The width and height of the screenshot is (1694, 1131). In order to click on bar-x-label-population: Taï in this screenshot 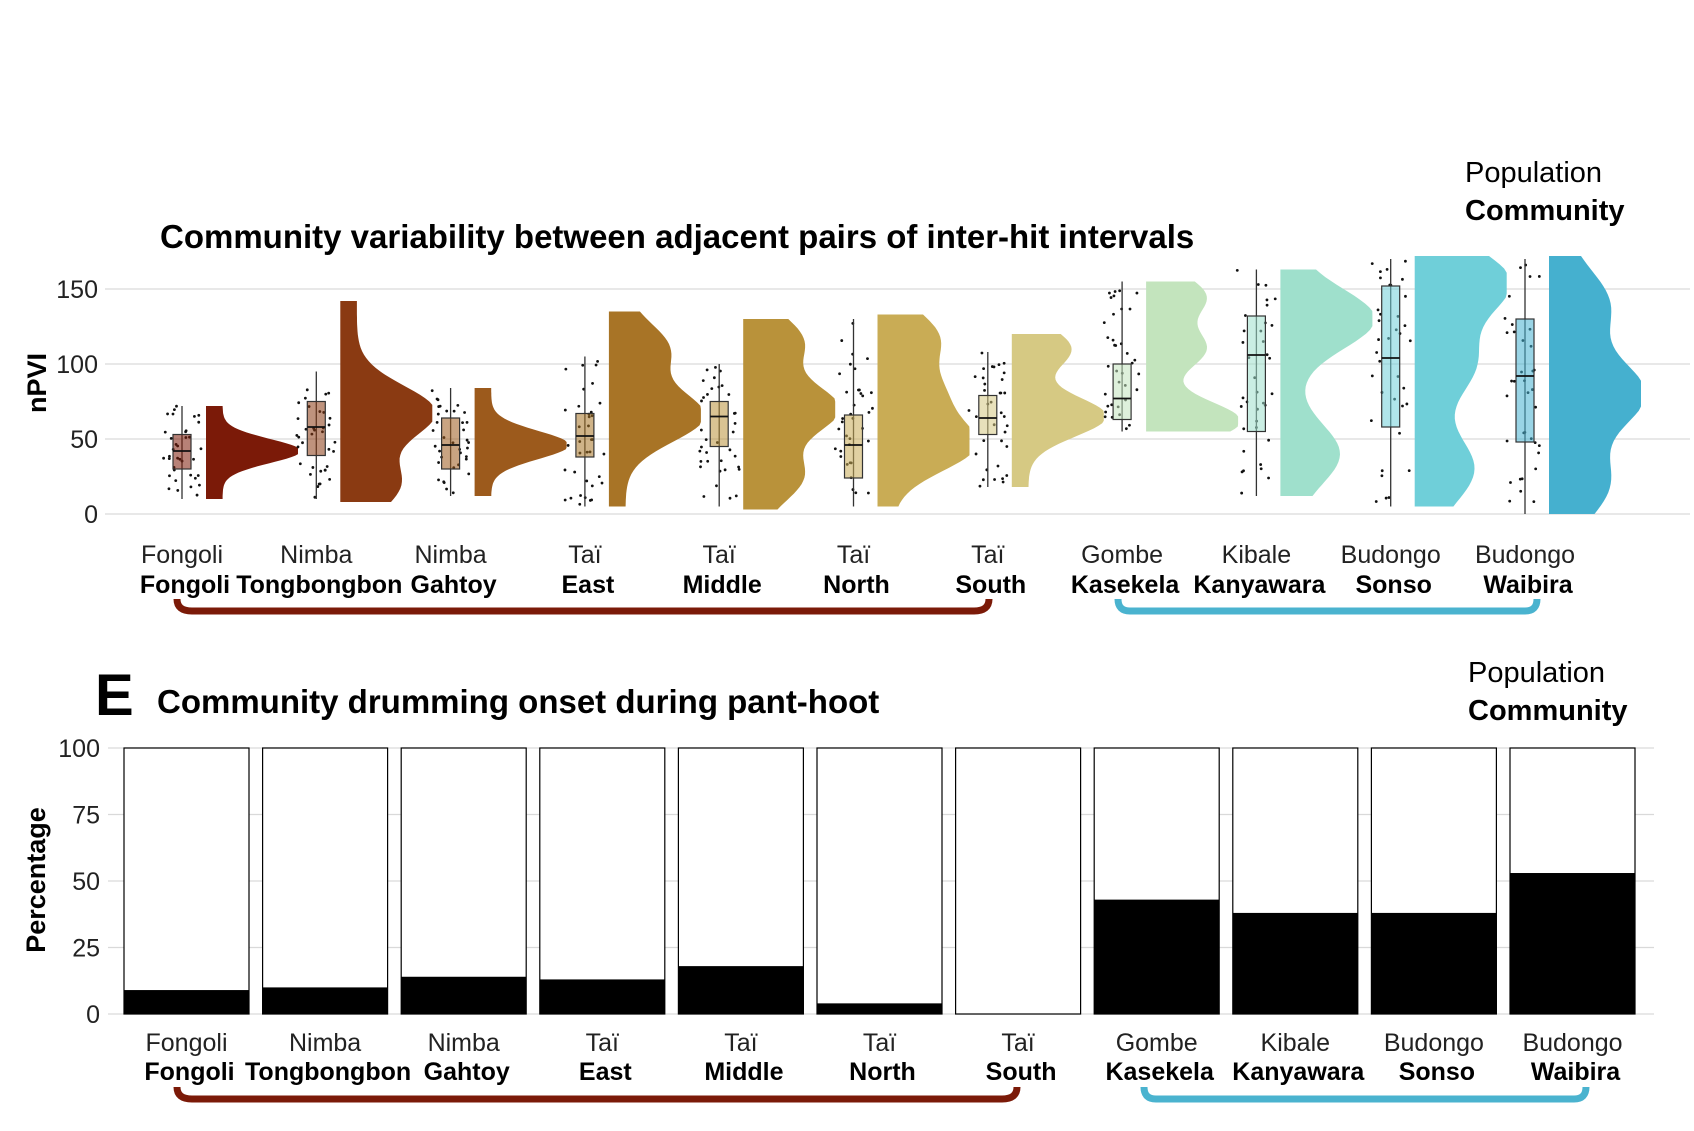, I will do `click(1017, 1043)`.